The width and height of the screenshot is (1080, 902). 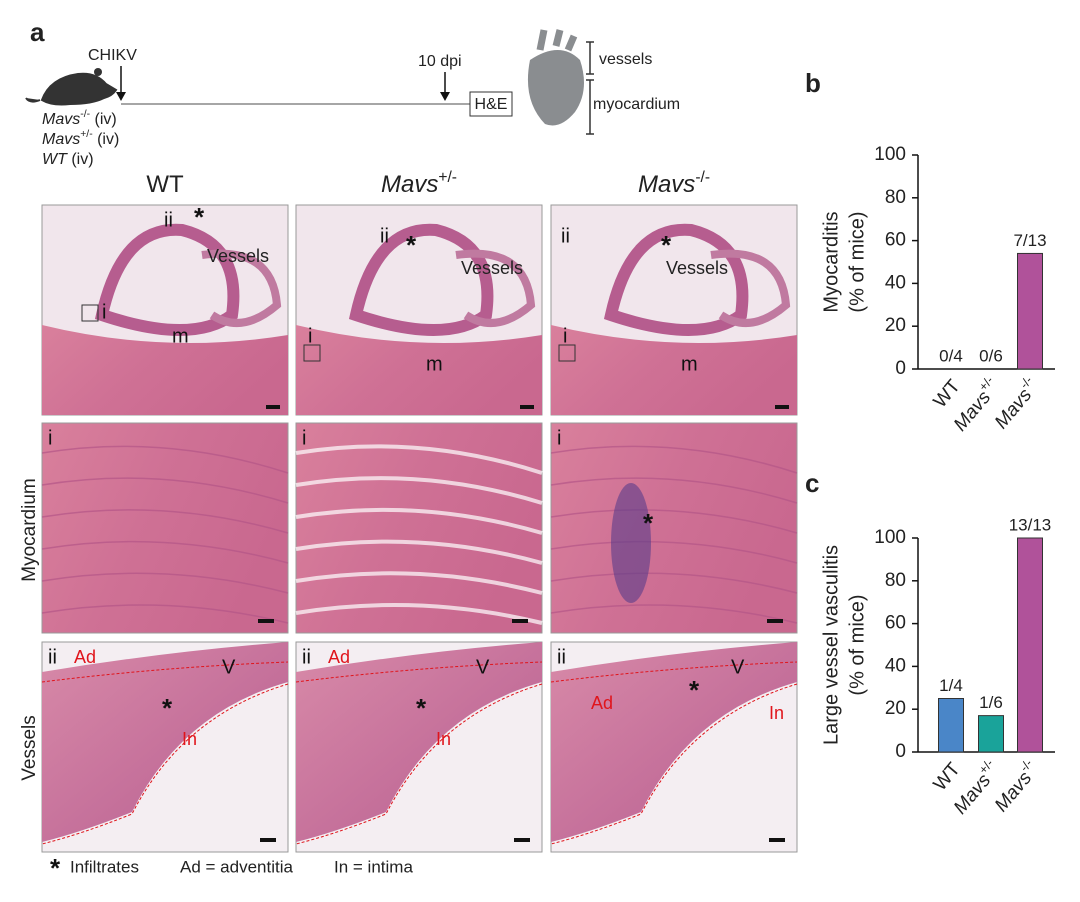 What do you see at coordinates (555, 88) in the screenshot?
I see `heart-icon` at bounding box center [555, 88].